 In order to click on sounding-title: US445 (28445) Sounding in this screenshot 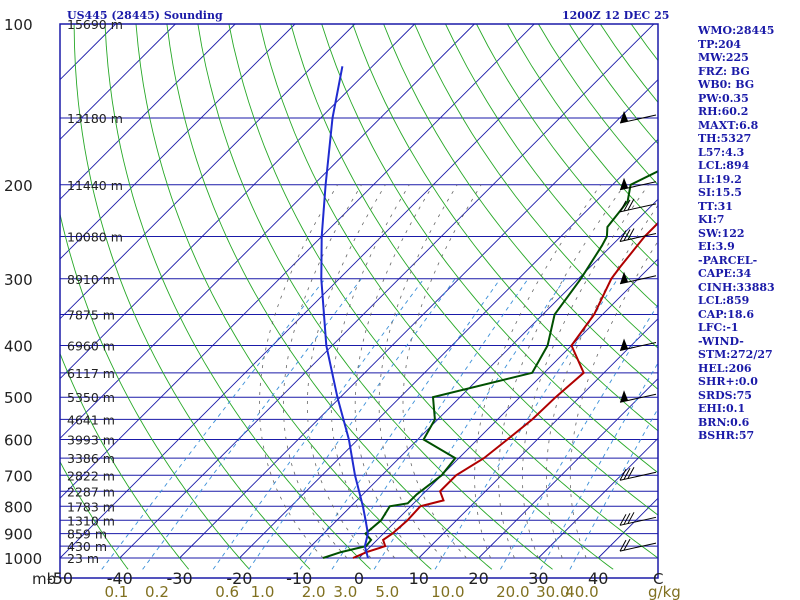, I will do `click(145, 15)`.